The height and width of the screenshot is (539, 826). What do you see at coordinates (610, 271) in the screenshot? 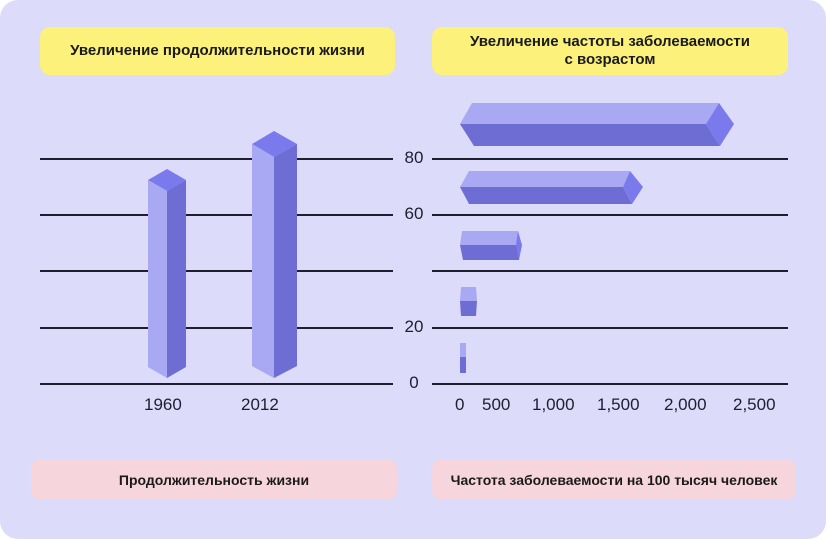
I see `gridline-40-right` at bounding box center [610, 271].